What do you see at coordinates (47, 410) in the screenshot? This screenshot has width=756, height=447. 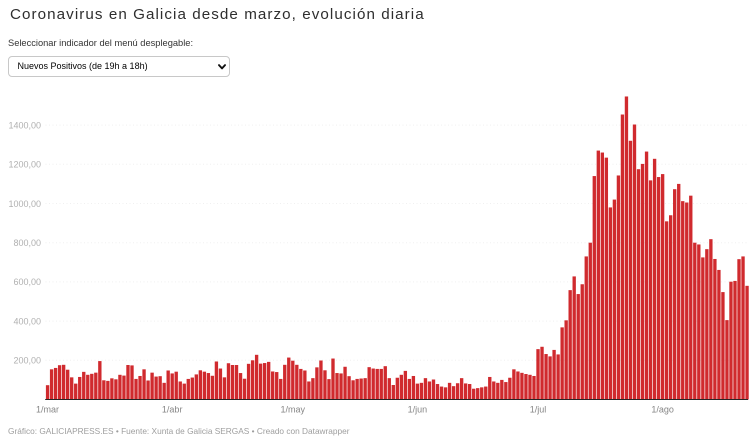 I see `svg-text: 1/mar` at bounding box center [47, 410].